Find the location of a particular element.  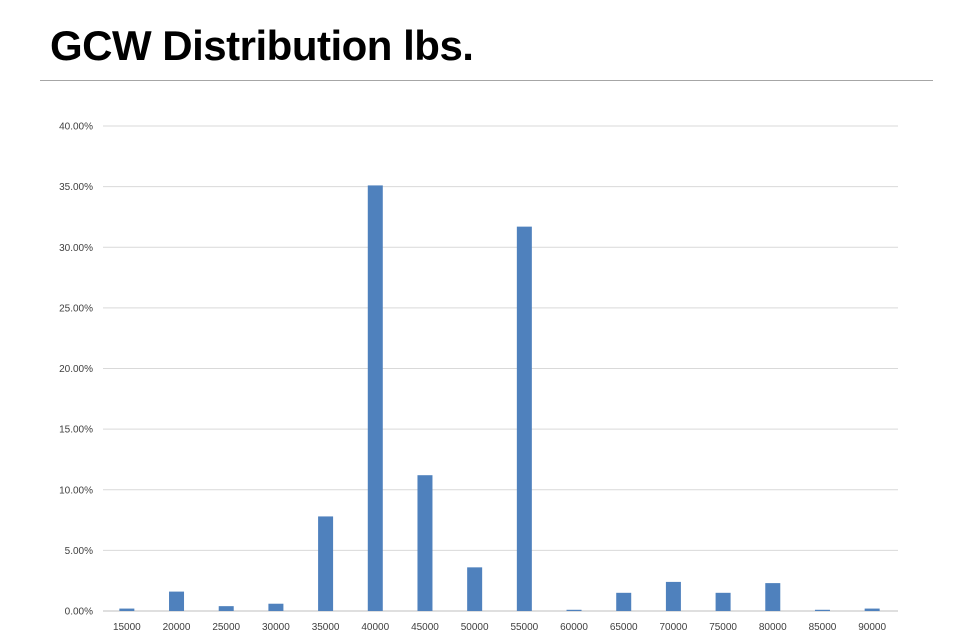

x-tick-label: 35000 is located at coordinates (326, 627).